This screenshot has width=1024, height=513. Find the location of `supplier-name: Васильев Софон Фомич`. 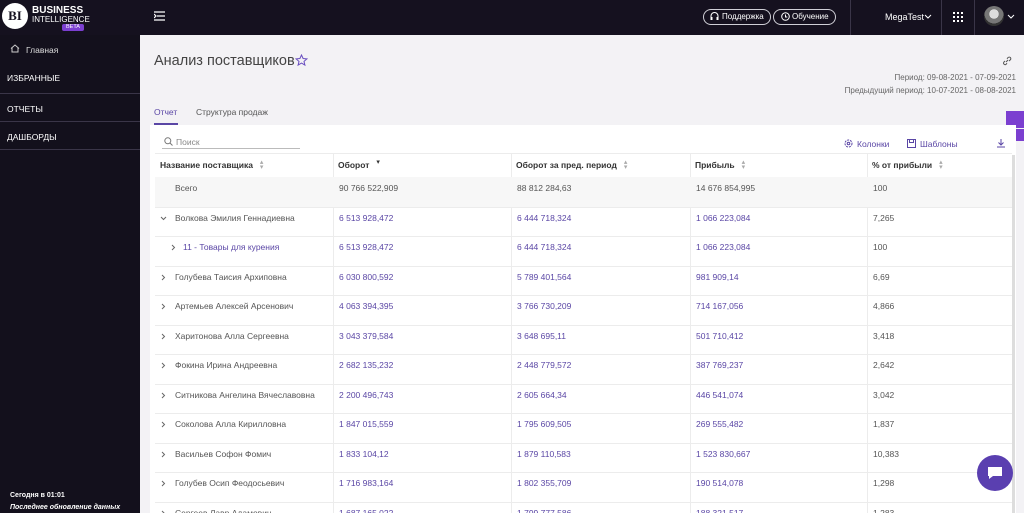

supplier-name: Васильев Софон Фомич is located at coordinates (223, 453).